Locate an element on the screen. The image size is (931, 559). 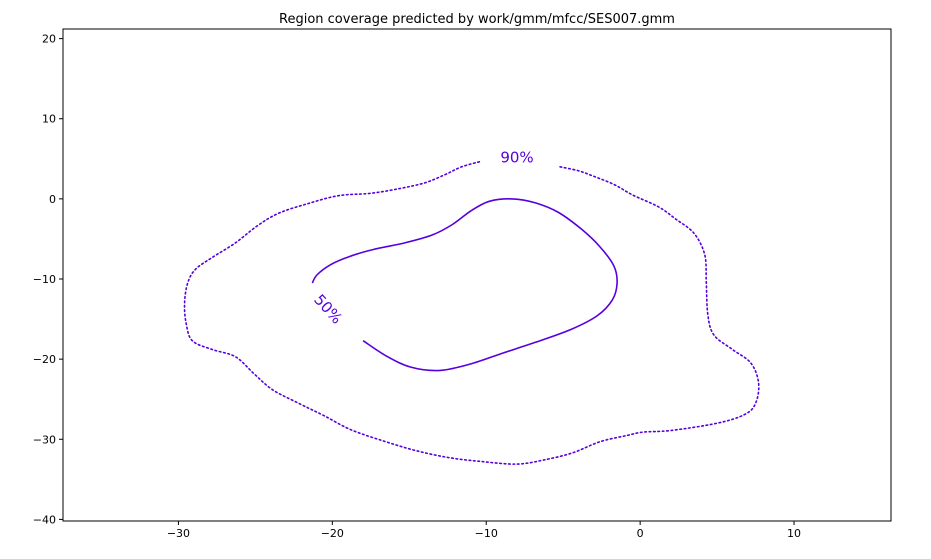
x-tick-label: 10 is located at coordinates (794, 533).